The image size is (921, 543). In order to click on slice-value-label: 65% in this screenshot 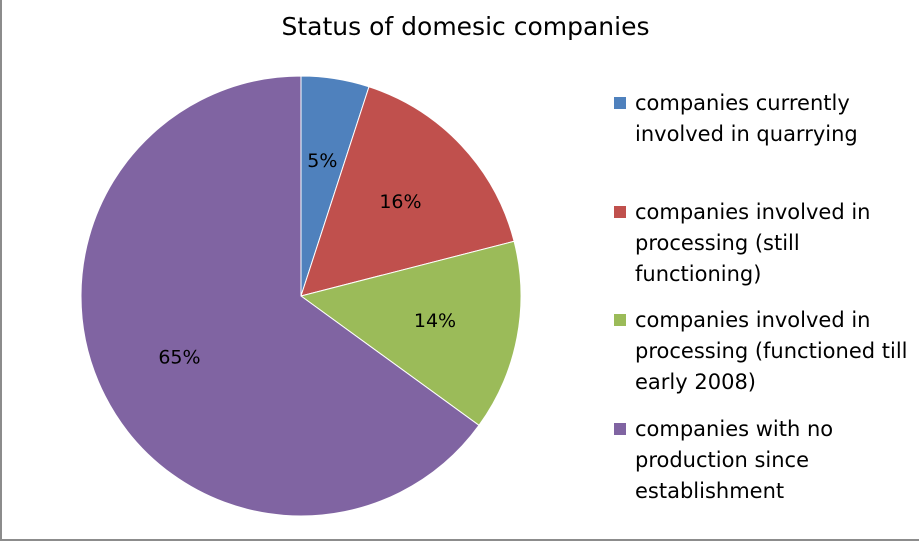, I will do `click(179, 357)`.